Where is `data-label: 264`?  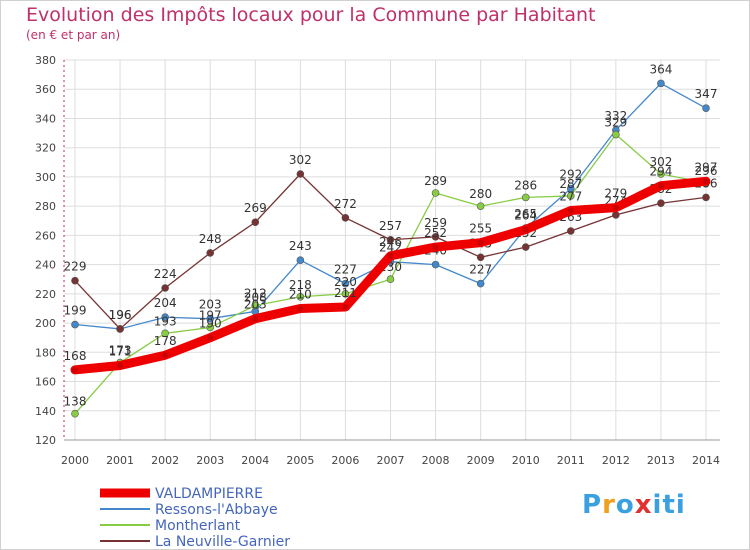
data-label: 264 is located at coordinates (525, 216).